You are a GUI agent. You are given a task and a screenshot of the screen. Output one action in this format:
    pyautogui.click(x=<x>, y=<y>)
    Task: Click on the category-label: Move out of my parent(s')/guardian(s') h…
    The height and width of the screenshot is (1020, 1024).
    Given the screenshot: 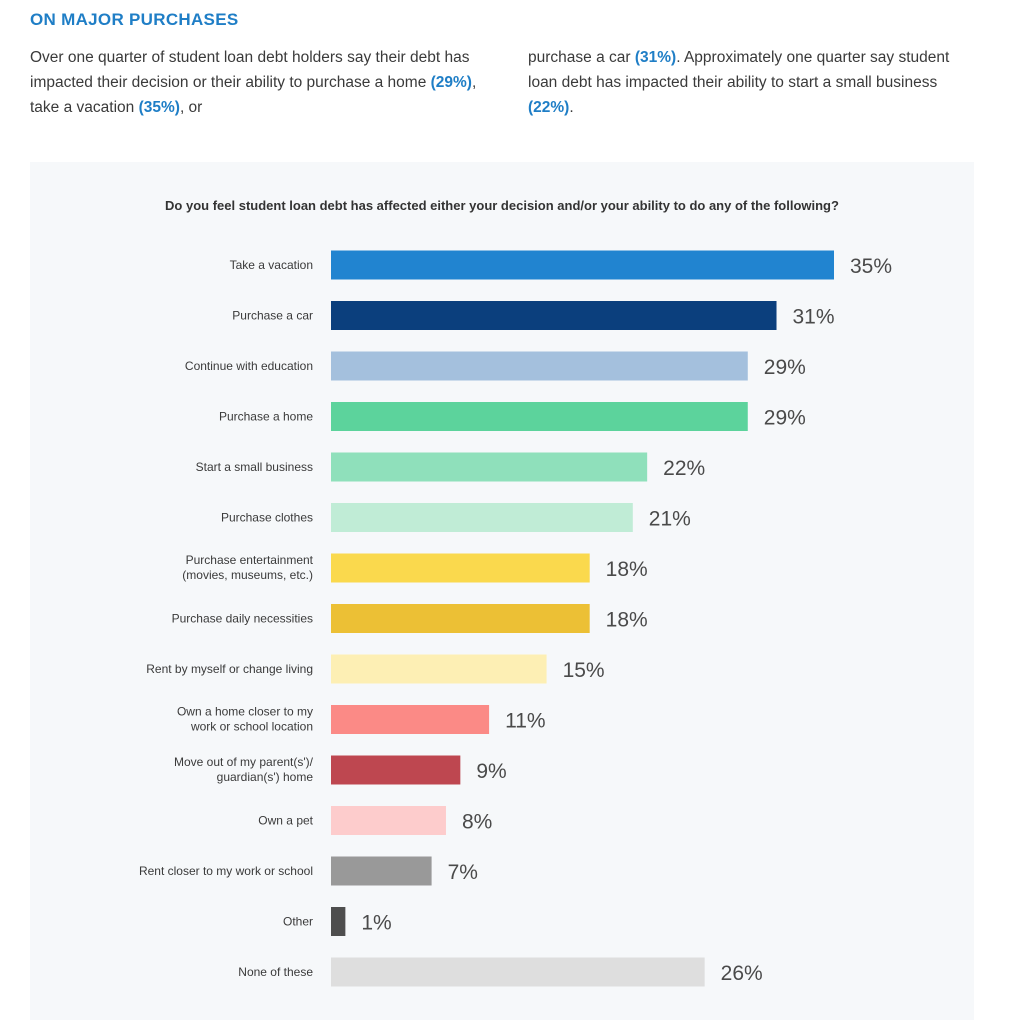 What is the action you would take?
    pyautogui.click(x=244, y=769)
    